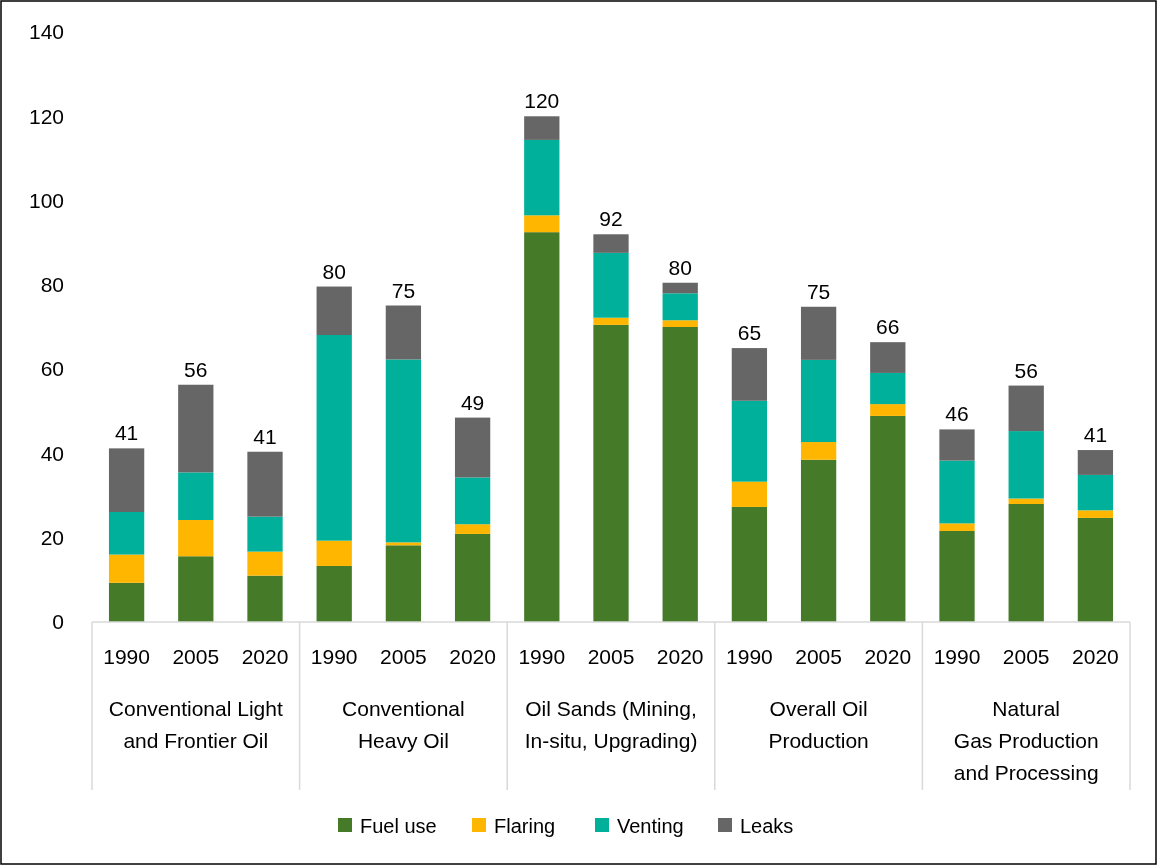 The width and height of the screenshot is (1157, 865). Describe the element at coordinates (472, 402) in the screenshot. I see `total-label: 49` at that location.